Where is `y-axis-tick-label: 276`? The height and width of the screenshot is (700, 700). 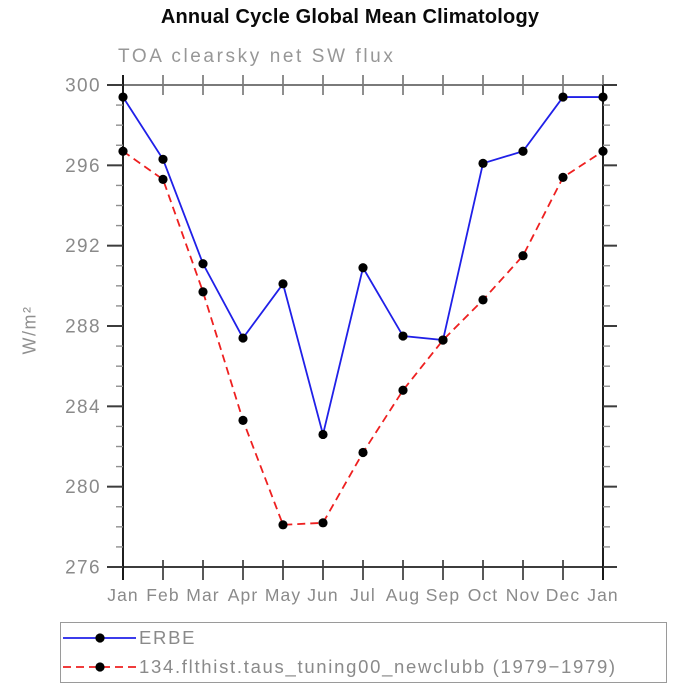
y-axis-tick-label: 276 is located at coordinates (83, 568).